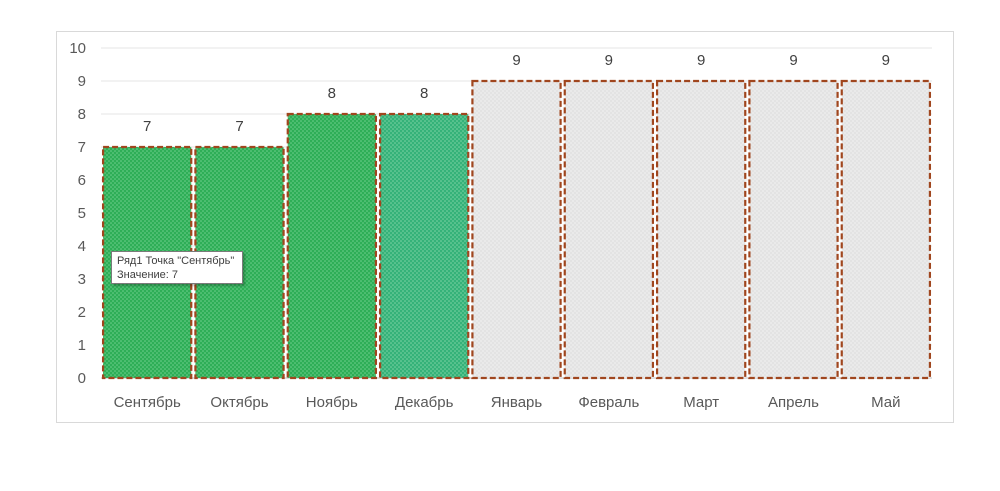  I want to click on y-tick-label: 7, so click(82, 147).